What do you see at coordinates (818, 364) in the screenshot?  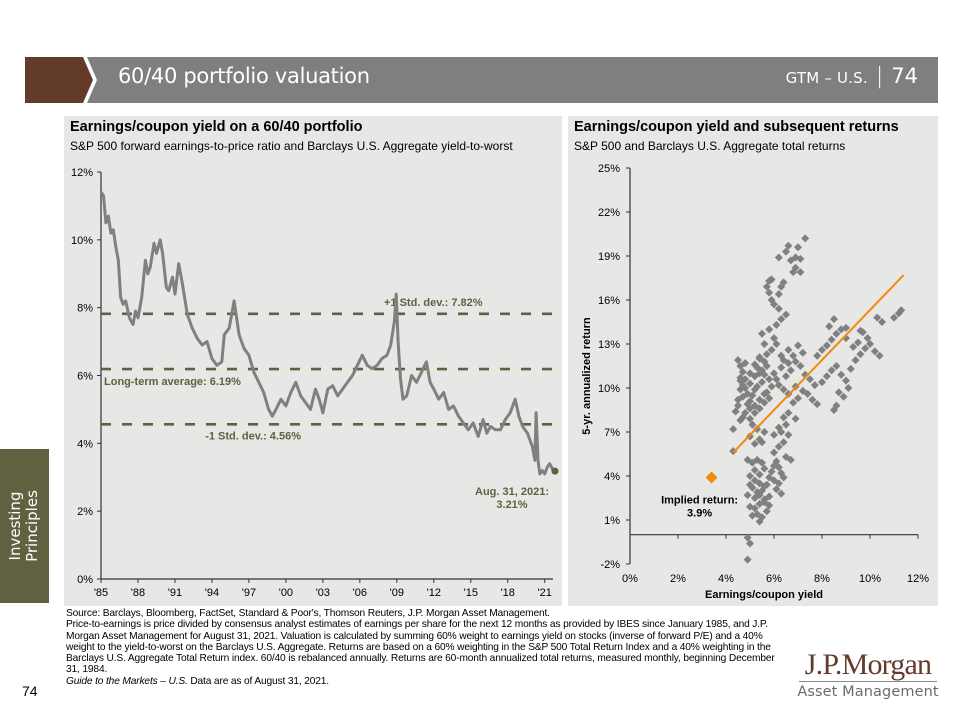 I see `trend-line` at bounding box center [818, 364].